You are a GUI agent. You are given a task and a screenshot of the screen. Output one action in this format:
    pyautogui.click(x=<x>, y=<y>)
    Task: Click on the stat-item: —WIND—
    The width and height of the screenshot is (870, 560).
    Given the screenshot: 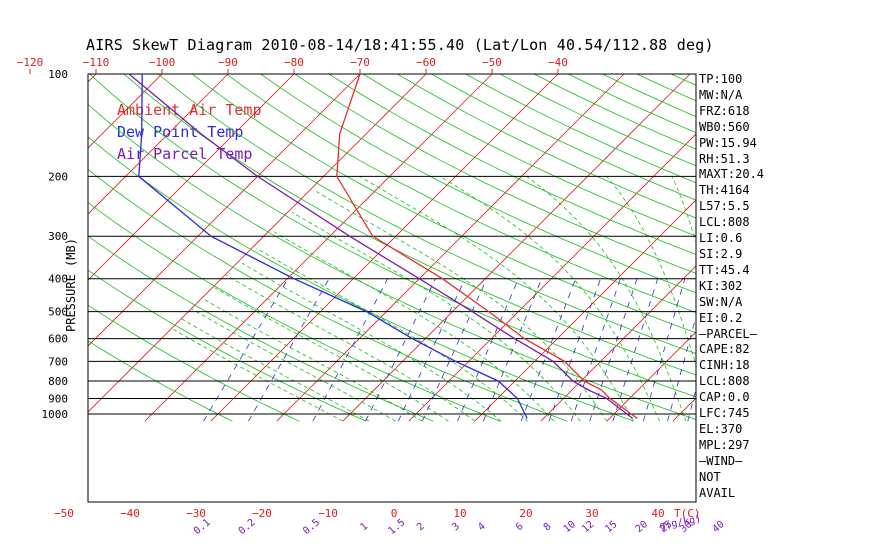 What is the action you would take?
    pyautogui.click(x=721, y=460)
    